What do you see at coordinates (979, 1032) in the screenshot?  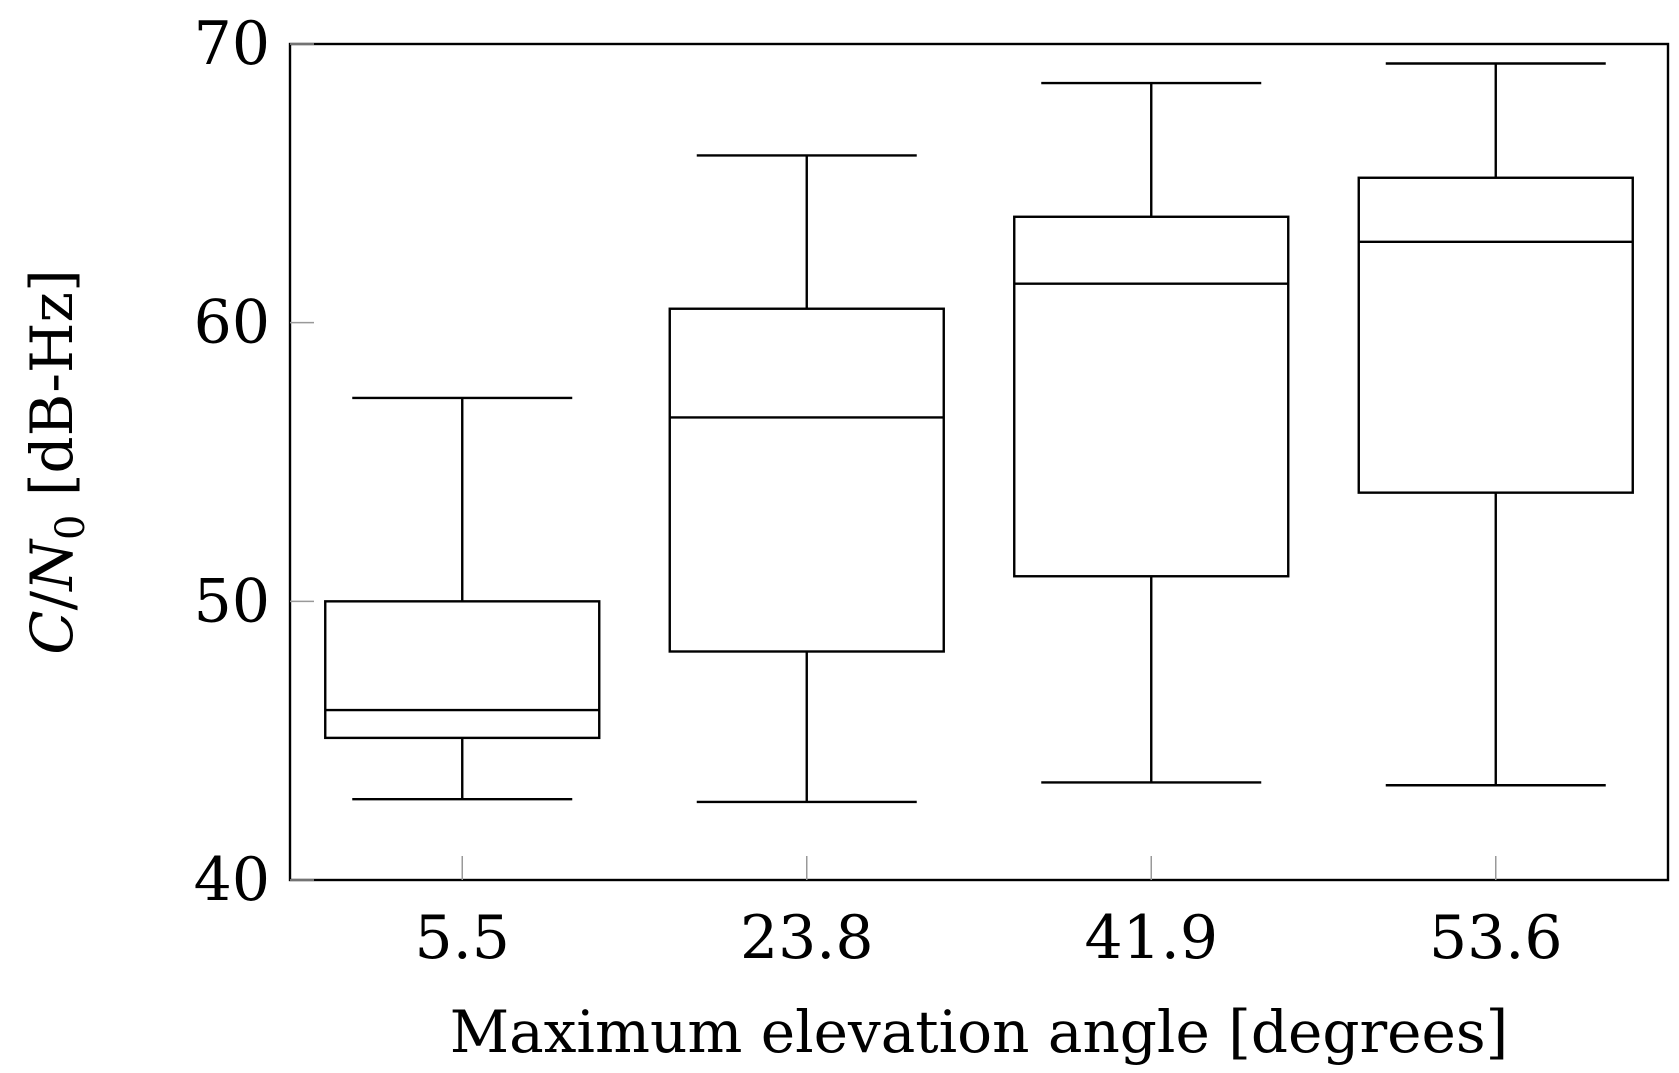 I see `x-axis-label: Maximum elevation angle [degrees]` at bounding box center [979, 1032].